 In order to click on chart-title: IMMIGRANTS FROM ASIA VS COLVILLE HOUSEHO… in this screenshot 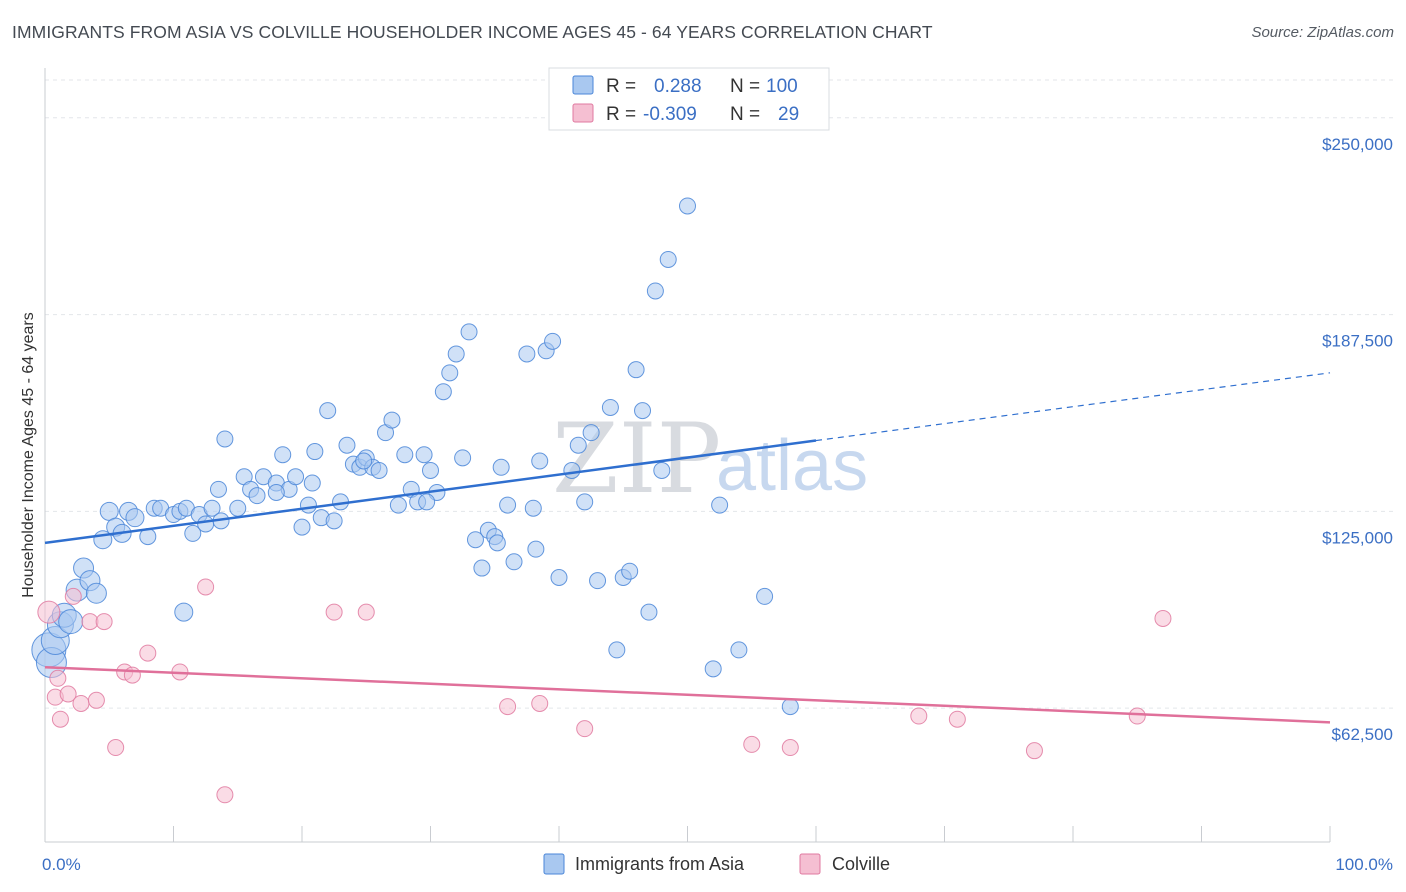, I will do `click(472, 32)`.